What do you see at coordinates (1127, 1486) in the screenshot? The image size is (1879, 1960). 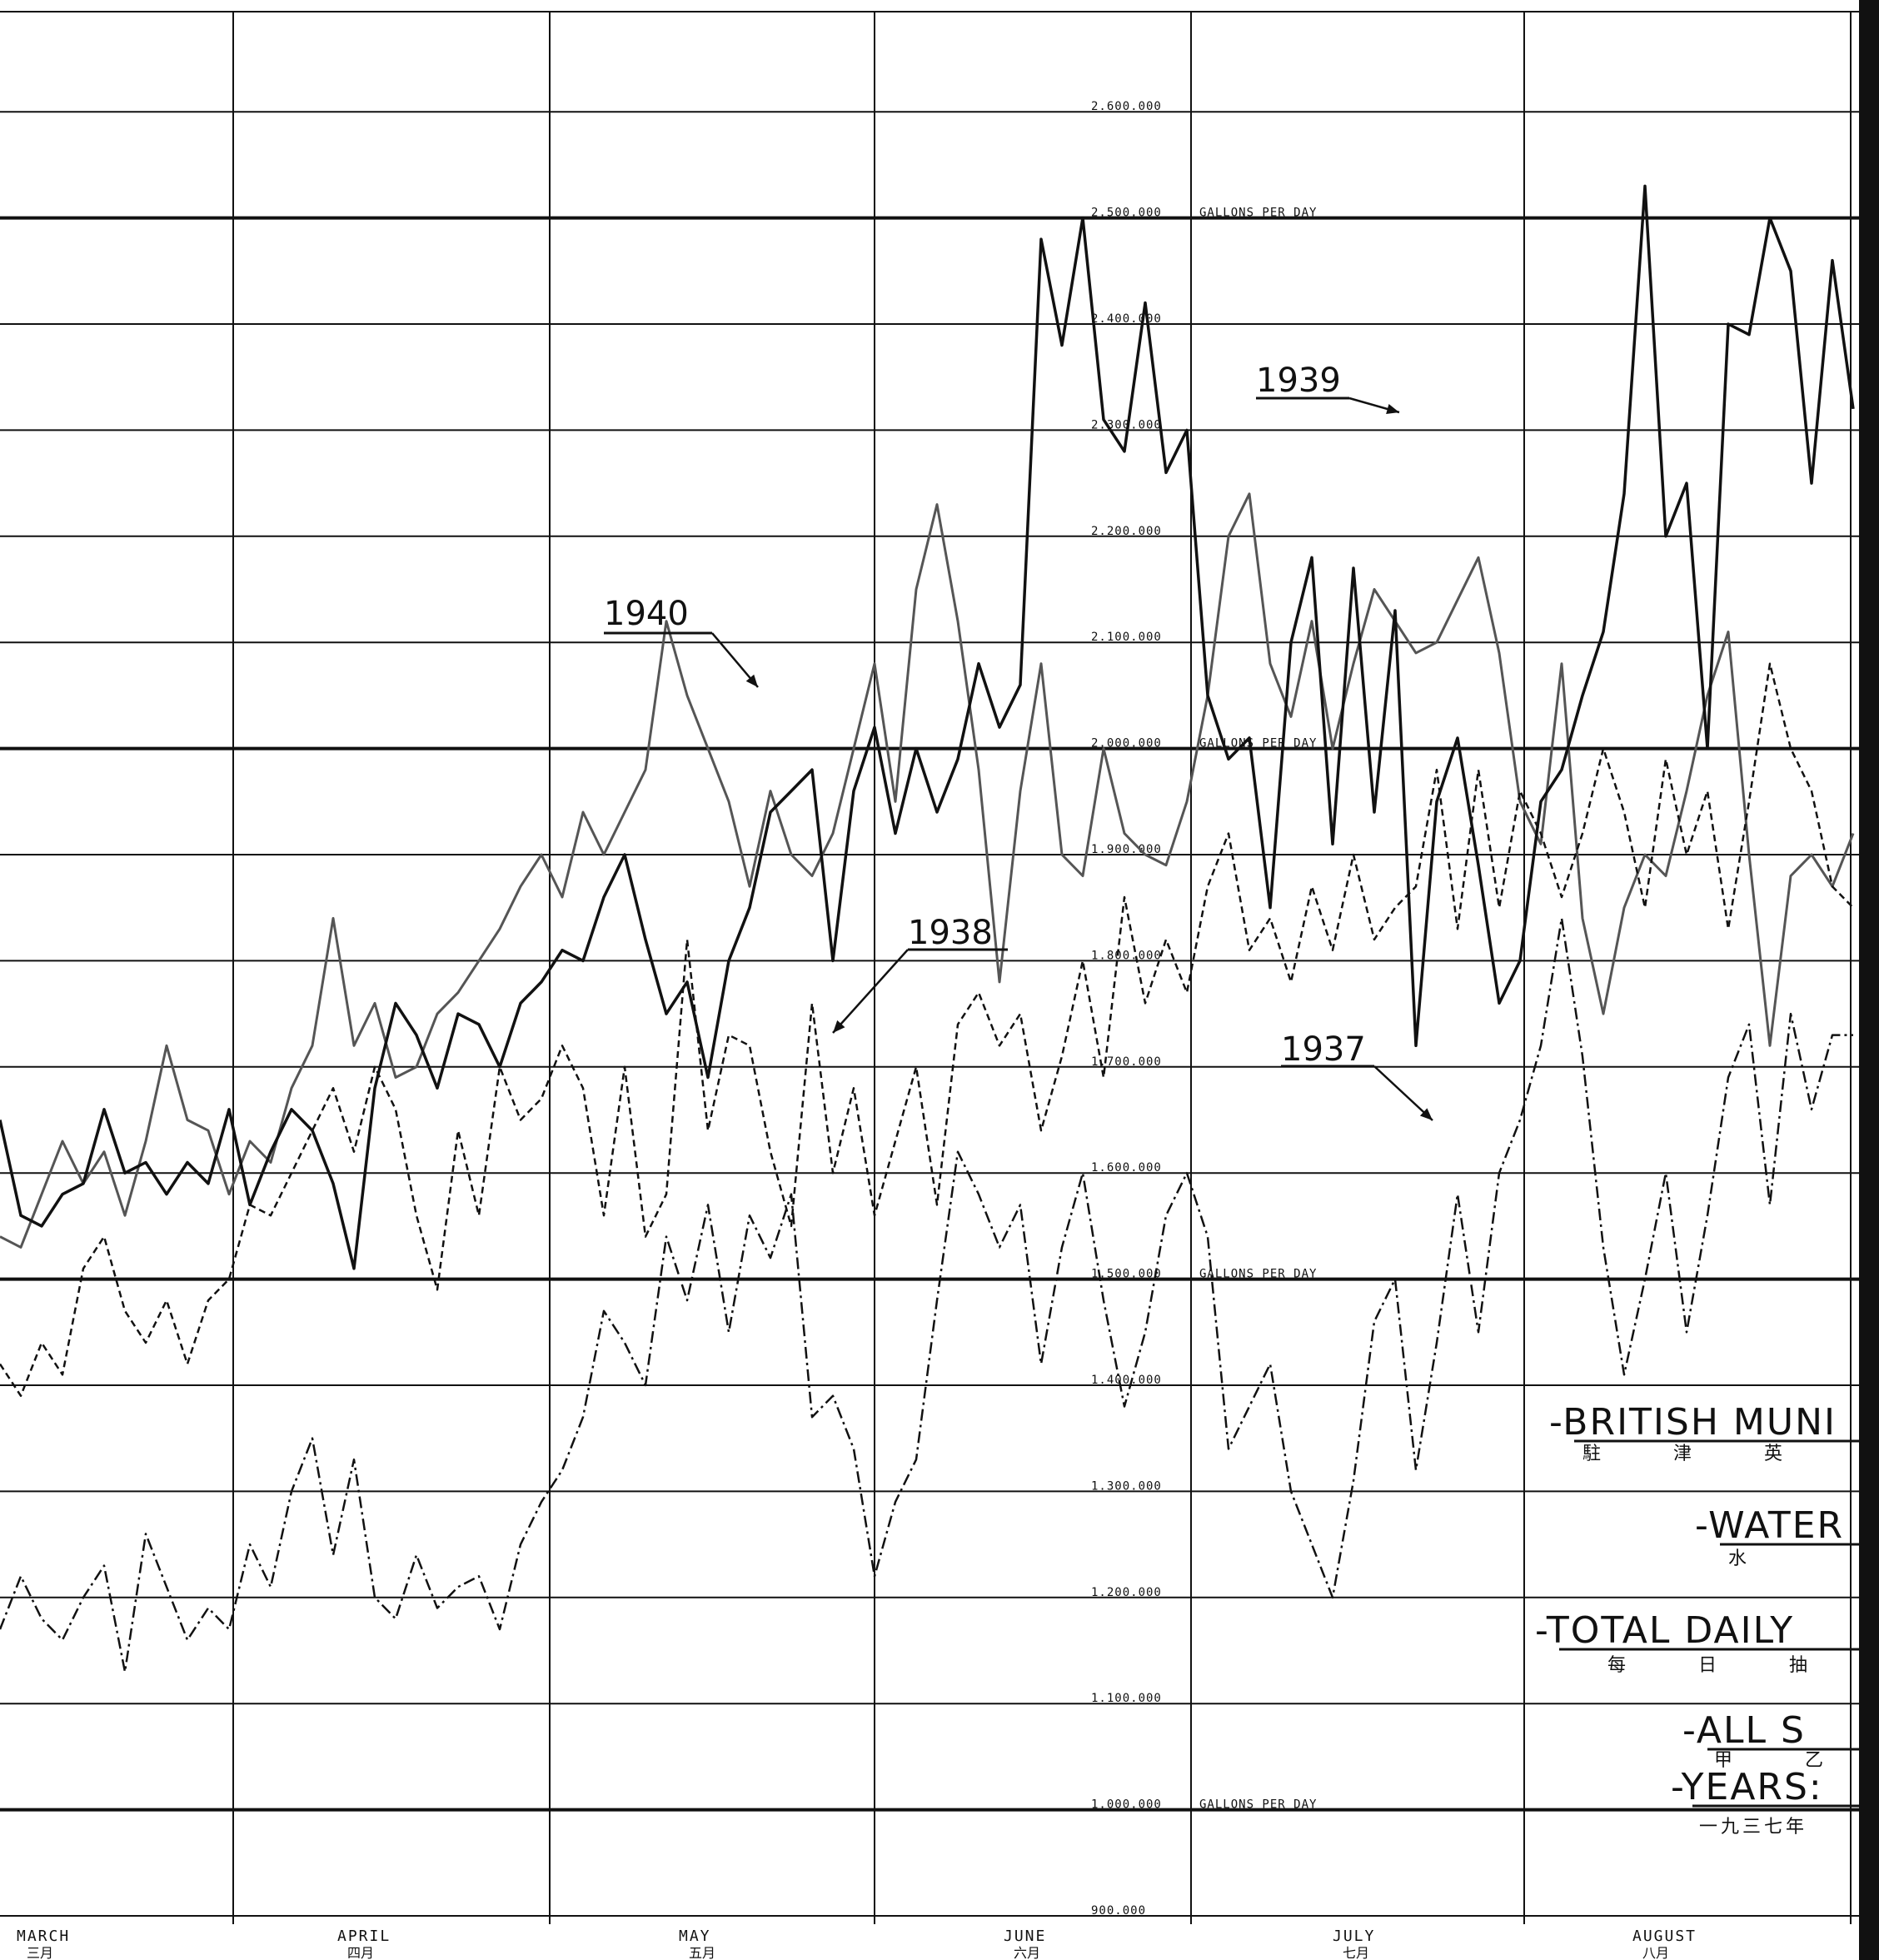 I see `y-tick-label: 1.300.000` at bounding box center [1127, 1486].